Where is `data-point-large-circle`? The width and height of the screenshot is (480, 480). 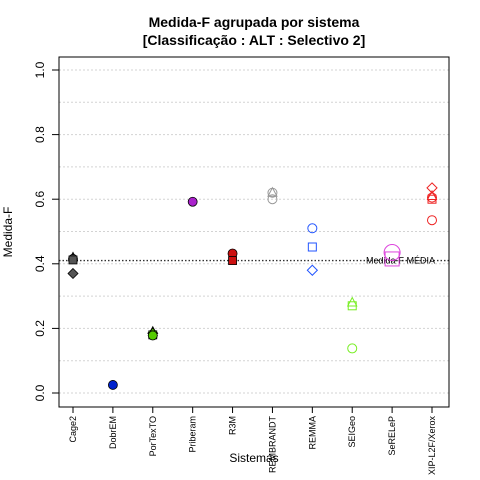
data-point-large-circle is located at coordinates (392, 252).